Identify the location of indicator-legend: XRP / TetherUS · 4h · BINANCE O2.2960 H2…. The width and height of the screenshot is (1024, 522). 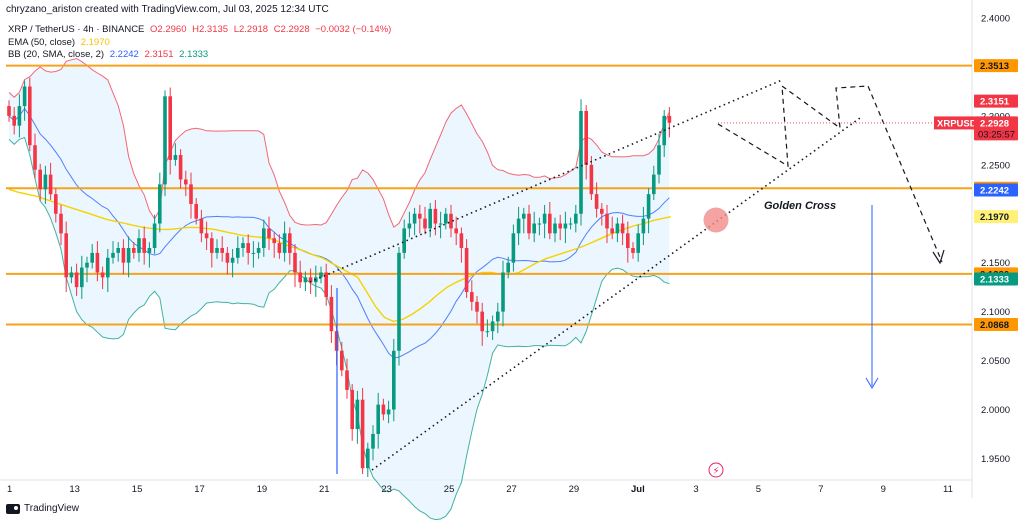
(201, 43).